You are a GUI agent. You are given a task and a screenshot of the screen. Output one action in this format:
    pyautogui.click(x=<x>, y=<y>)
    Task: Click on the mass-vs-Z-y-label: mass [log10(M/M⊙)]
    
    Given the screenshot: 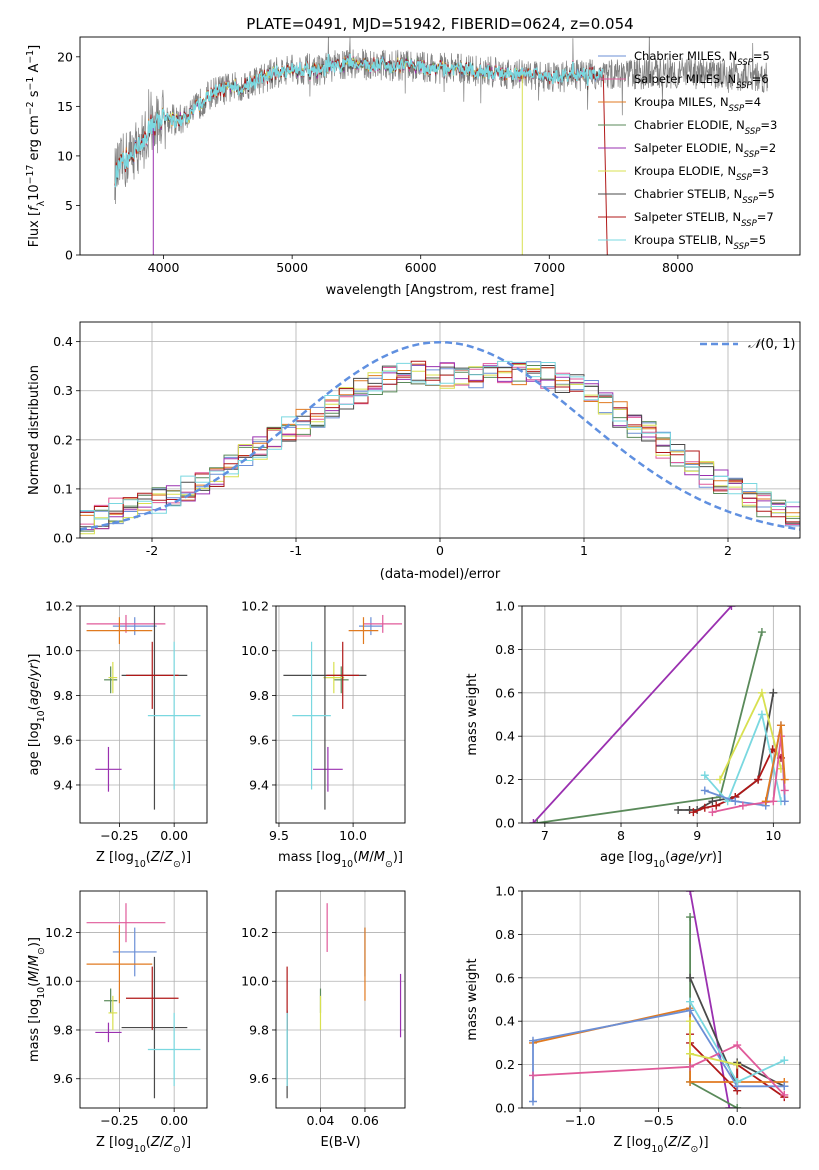 What is the action you would take?
    pyautogui.click(x=37, y=999)
    